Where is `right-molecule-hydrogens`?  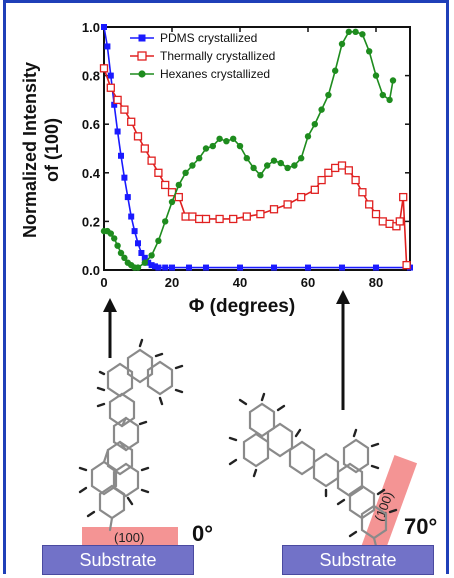
right-molecule-hydrogens is located at coordinates (313, 465).